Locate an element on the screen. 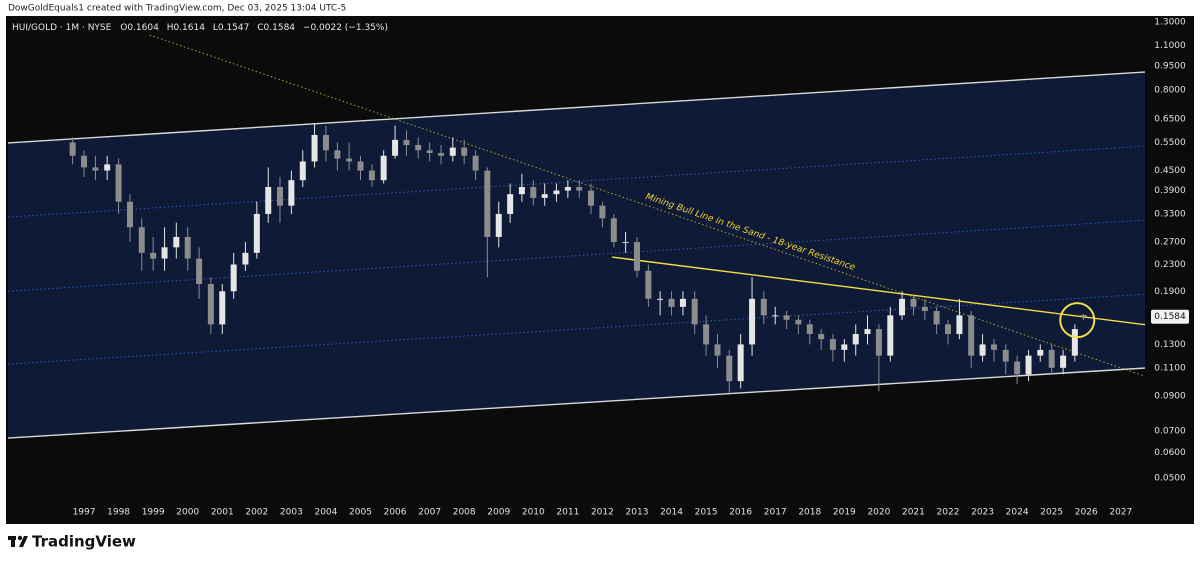  change: −0.0022 (−1.35%) is located at coordinates (345, 28).